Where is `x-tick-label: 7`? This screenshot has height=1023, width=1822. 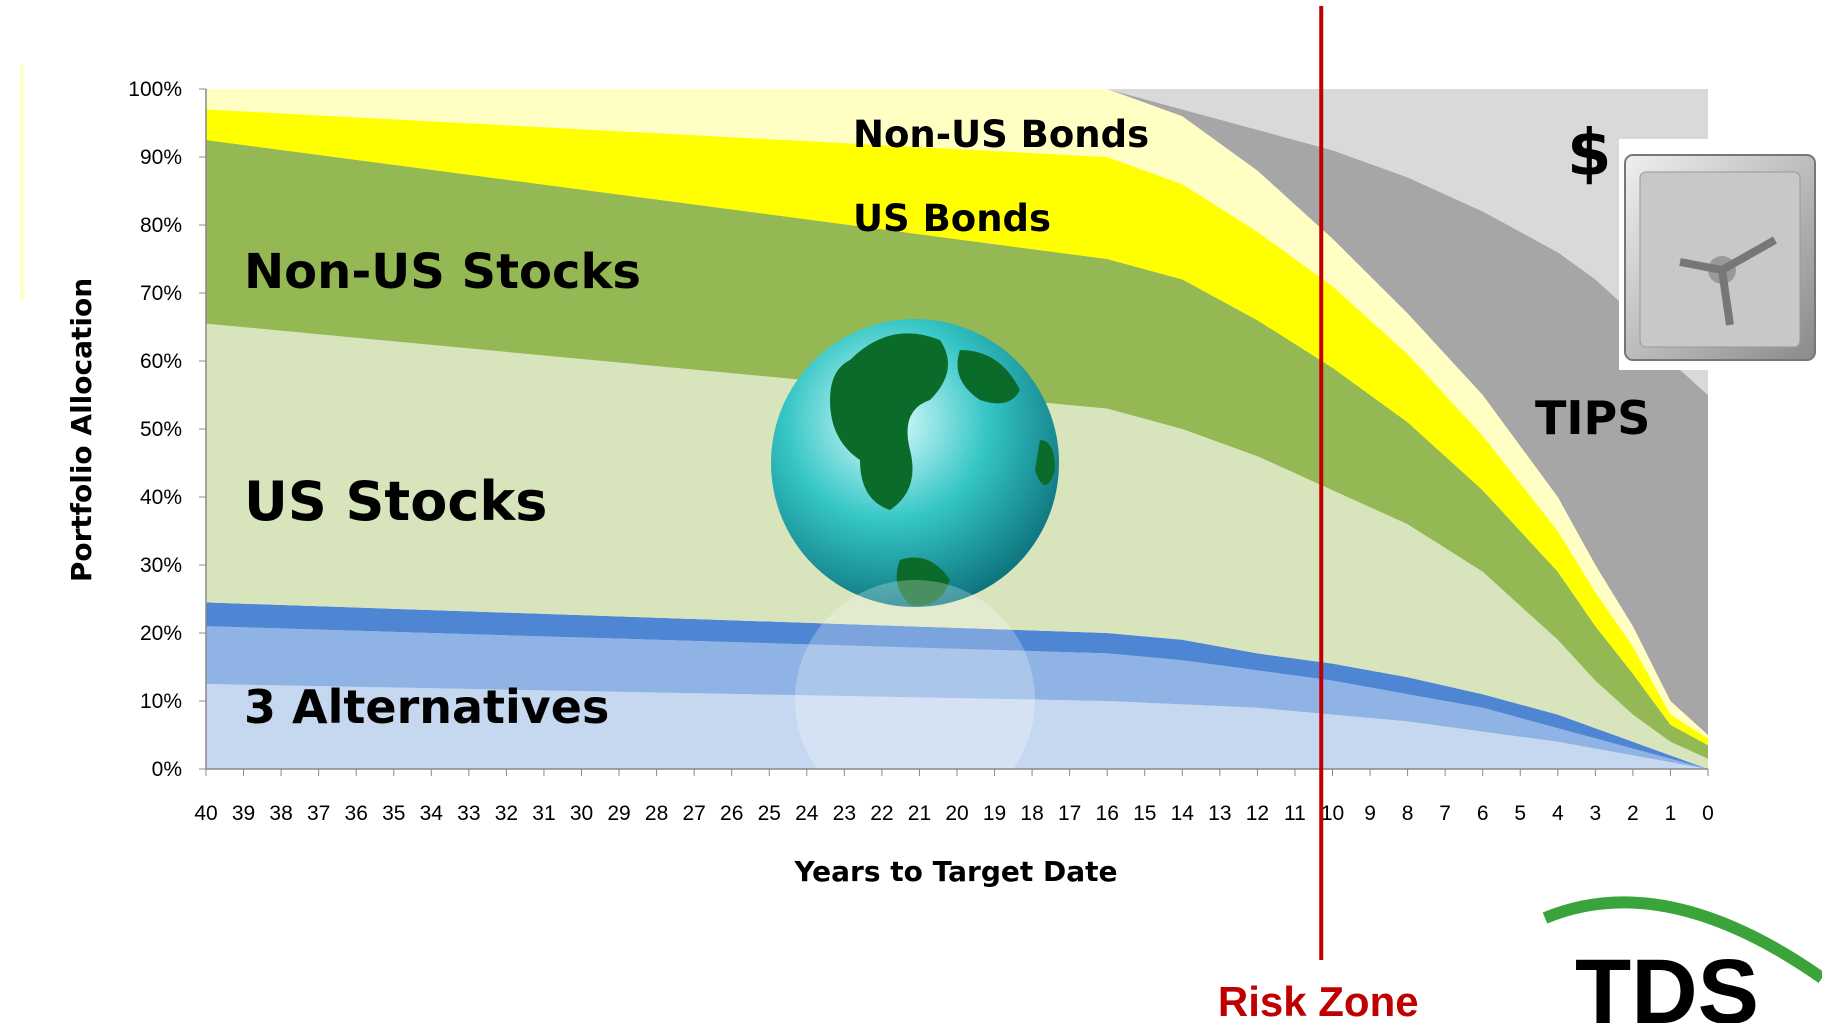 x-tick-label: 7 is located at coordinates (1445, 813).